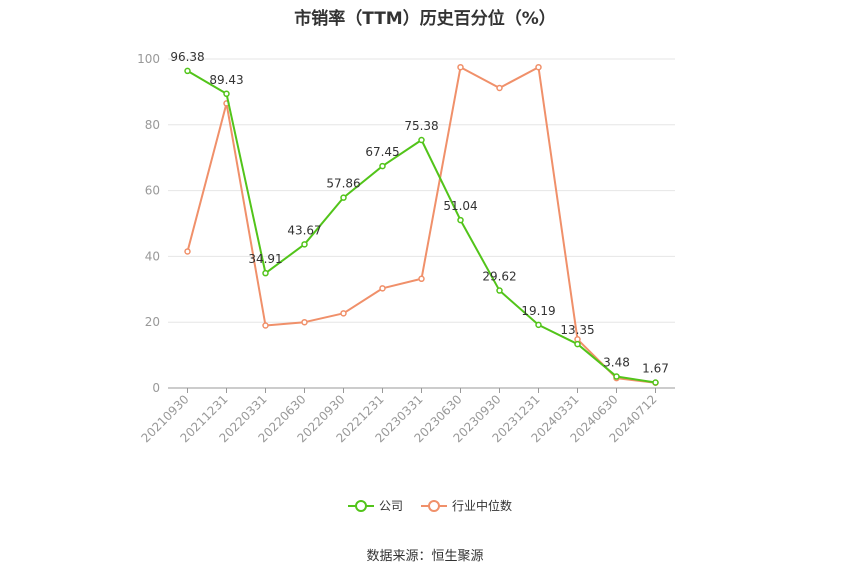 Image resolution: width=850 pixels, height=575 pixels. What do you see at coordinates (460, 206) in the screenshot?
I see `data-label: 51.04` at bounding box center [460, 206].